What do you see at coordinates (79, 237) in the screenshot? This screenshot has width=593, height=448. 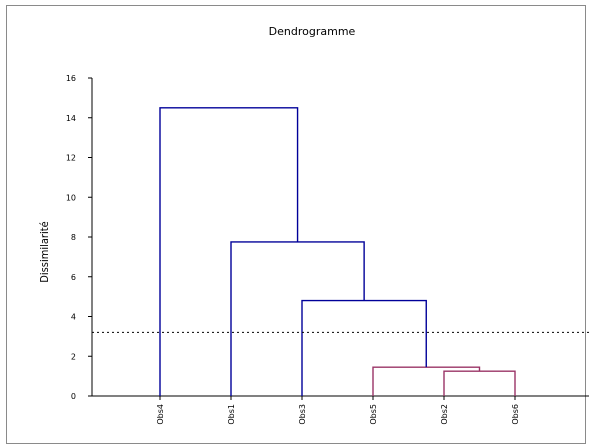 I see `y-axis-ticks: 0 2 4 6 8 10 12 14 16` at bounding box center [79, 237].